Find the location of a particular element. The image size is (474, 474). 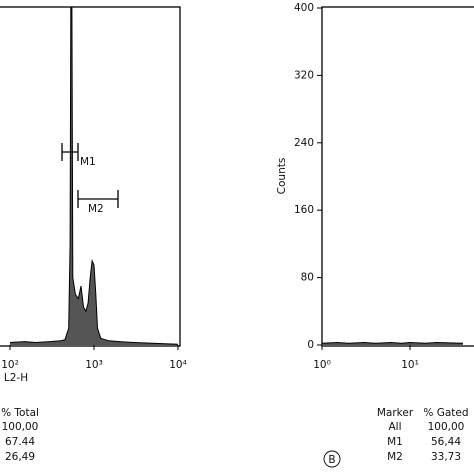

table-cell: 26,49 is located at coordinates (20, 457).